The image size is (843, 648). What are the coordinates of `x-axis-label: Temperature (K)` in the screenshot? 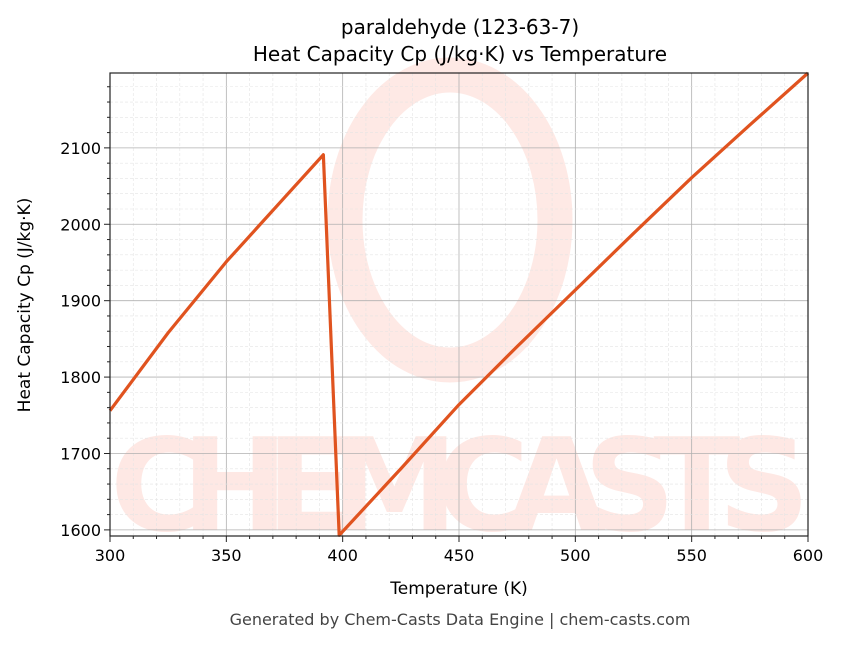 It's located at (458, 589).